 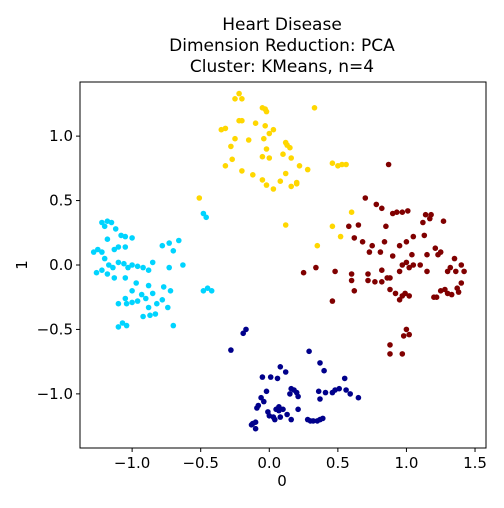 What do you see at coordinates (338, 463) in the screenshot?
I see `x-tick-label: 0.5` at bounding box center [338, 463].